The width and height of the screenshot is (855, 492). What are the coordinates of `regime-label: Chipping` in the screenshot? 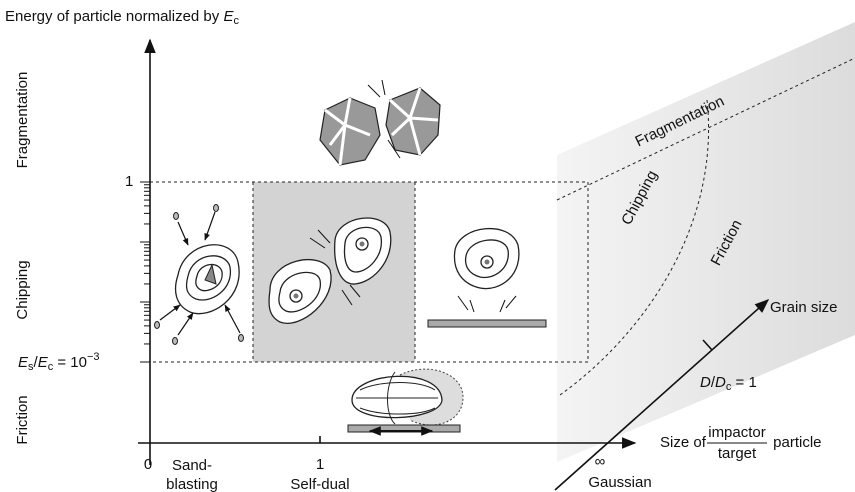 It's located at (22, 289).